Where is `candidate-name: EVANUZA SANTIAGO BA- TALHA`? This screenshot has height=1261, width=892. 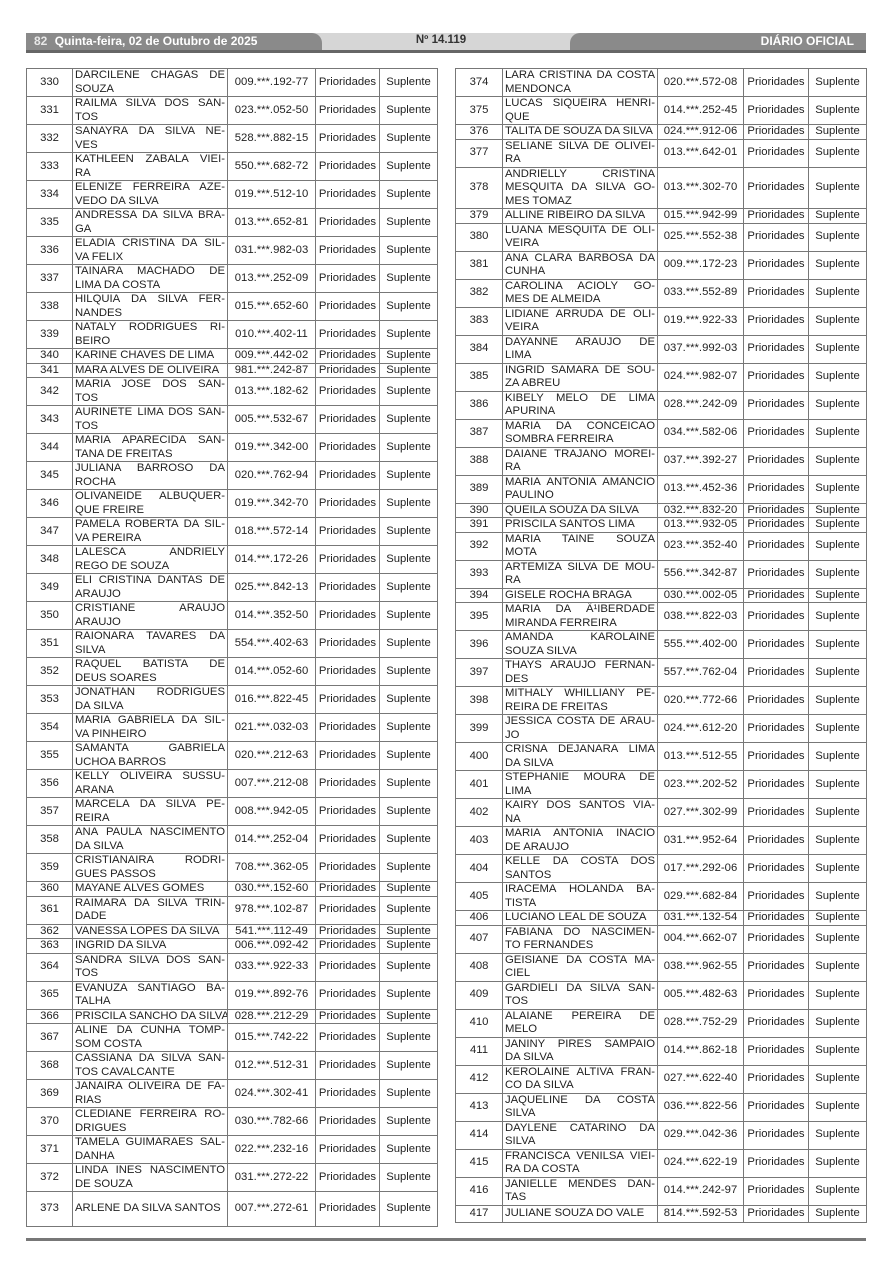 candidate-name: EVANUZA SANTIAGO BA- TALHA is located at coordinates (150, 995).